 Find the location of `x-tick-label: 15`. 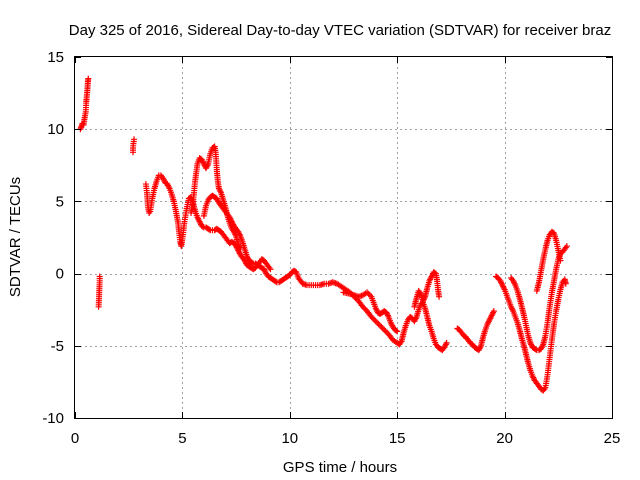

x-tick-label: 15 is located at coordinates (397, 438).